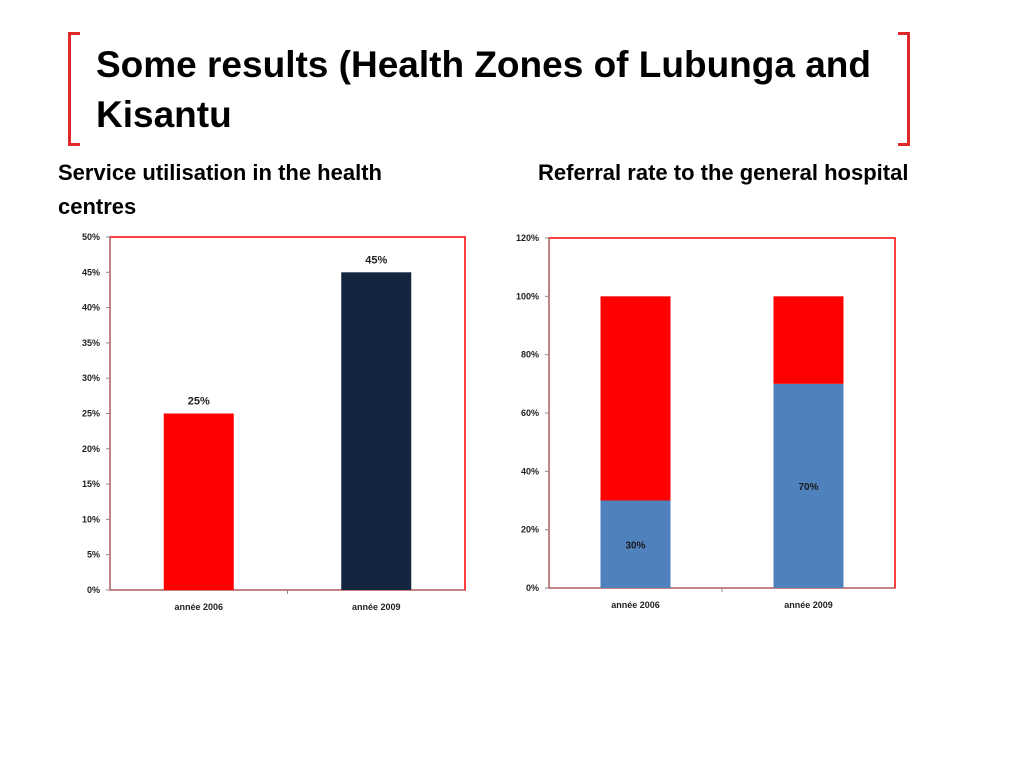  I want to click on data-label: 30%, so click(635, 545).